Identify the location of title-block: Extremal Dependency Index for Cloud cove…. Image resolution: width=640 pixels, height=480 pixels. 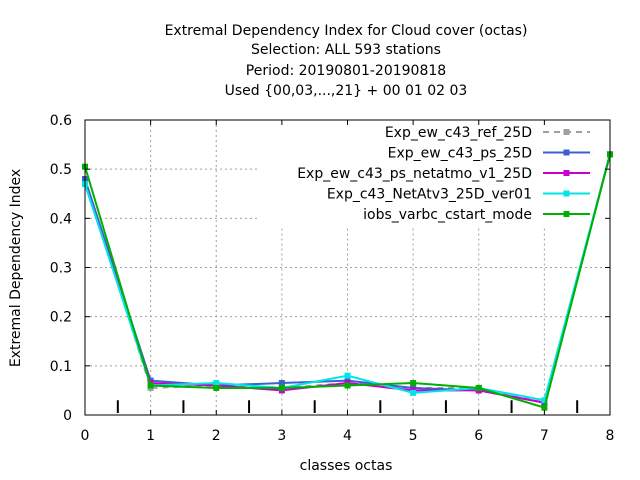
(346, 61).